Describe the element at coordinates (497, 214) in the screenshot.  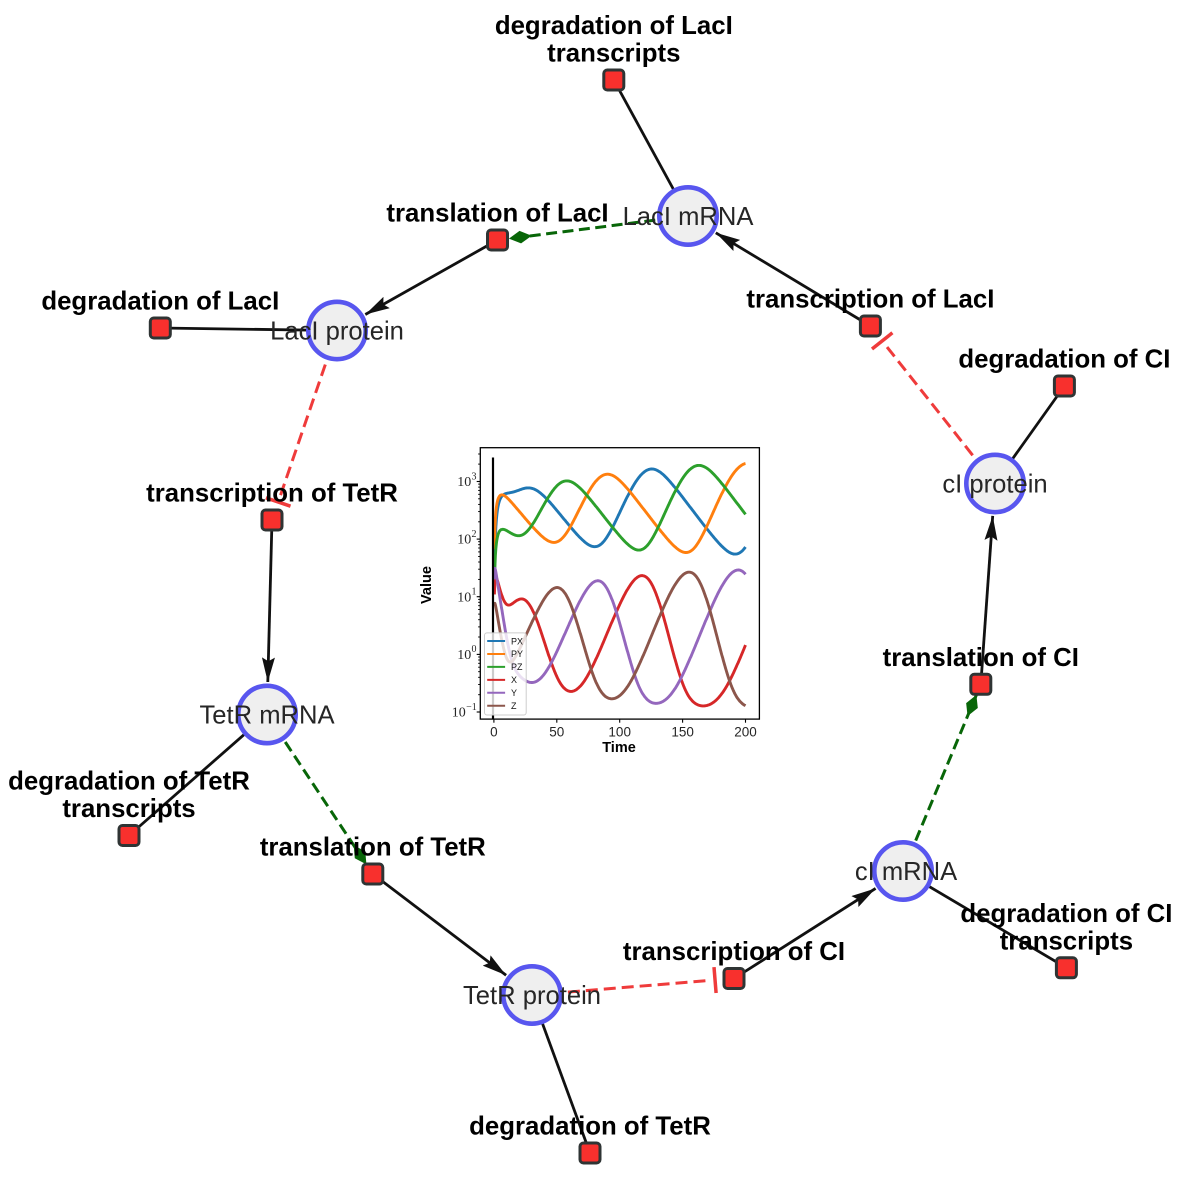
I see `svg-text: translation of LacI` at that location.